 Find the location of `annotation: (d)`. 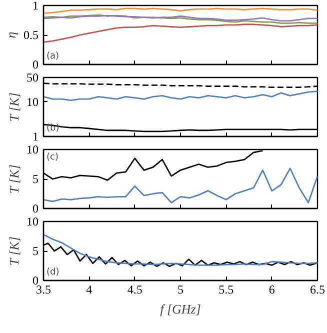

annotation: (d) is located at coordinates (53, 273).